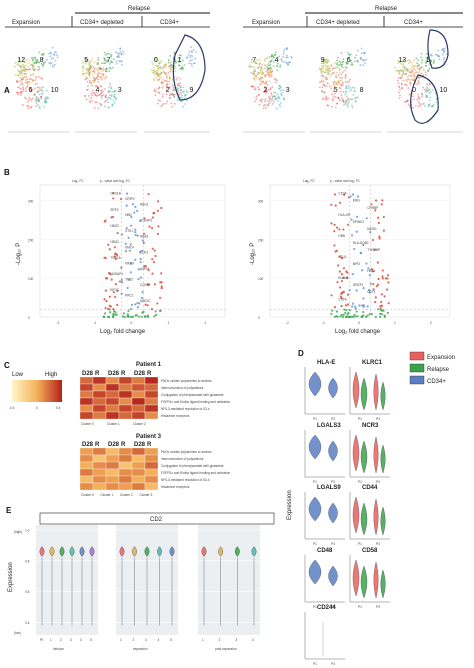 Image resolution: width=474 pixels, height=668 pixels. I want to click on violin-e-xtick: 5, so click(171, 640).